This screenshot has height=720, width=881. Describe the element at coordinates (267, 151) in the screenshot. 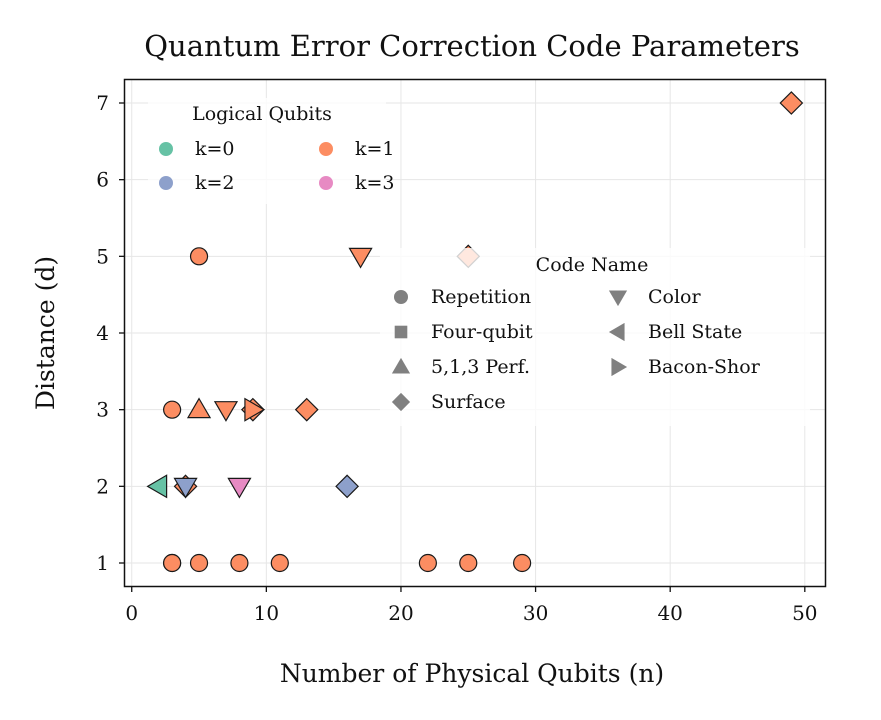

I see `color-legend-background` at that location.